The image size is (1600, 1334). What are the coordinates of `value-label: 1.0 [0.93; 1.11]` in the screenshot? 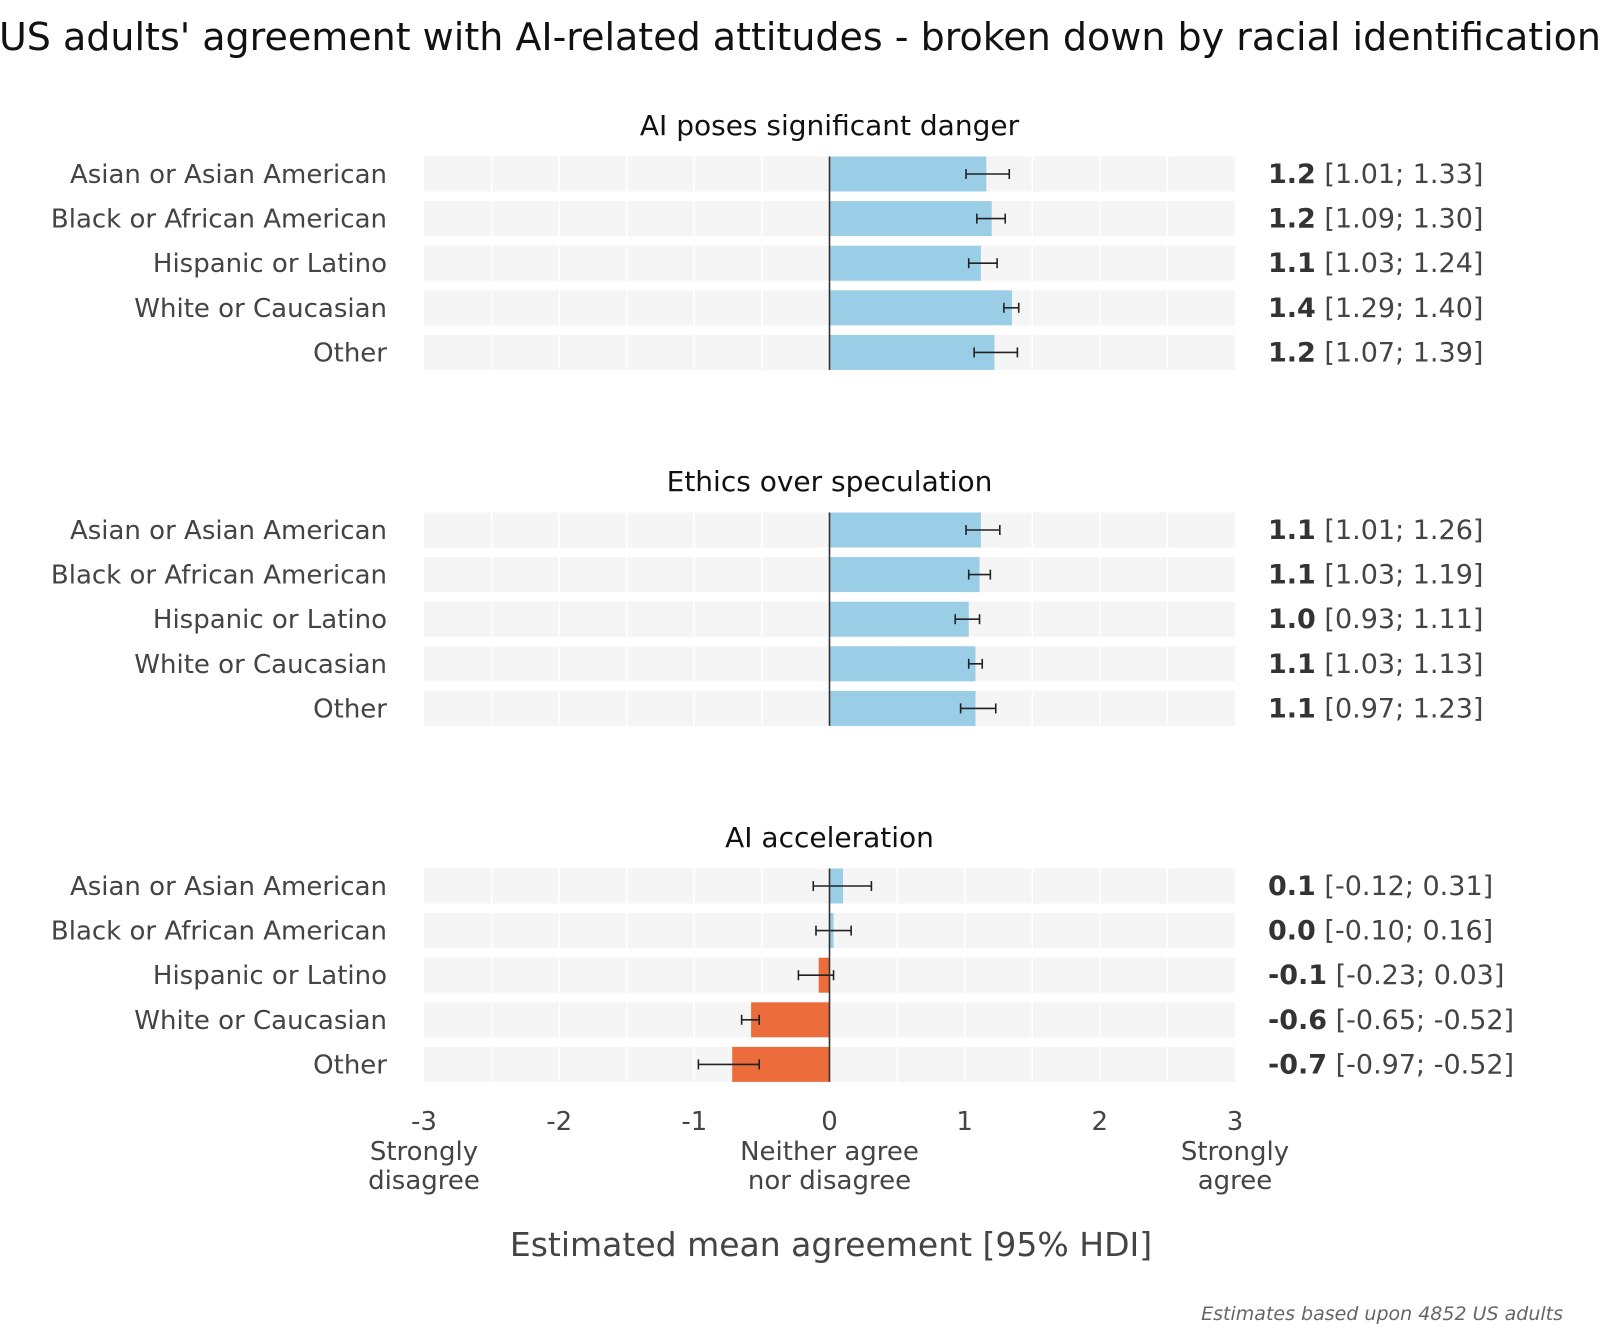 It's located at (1375, 619).